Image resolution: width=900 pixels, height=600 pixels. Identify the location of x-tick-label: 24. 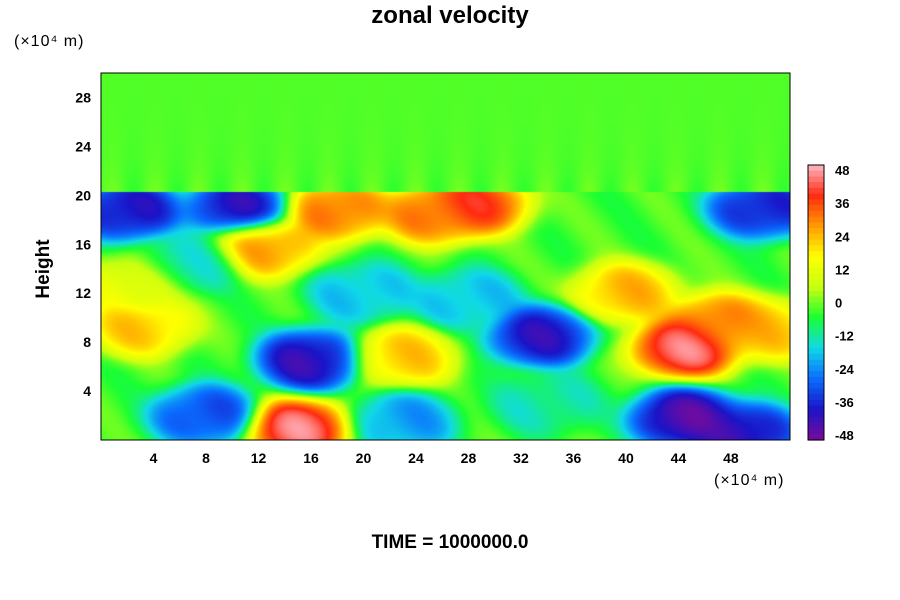
(416, 458).